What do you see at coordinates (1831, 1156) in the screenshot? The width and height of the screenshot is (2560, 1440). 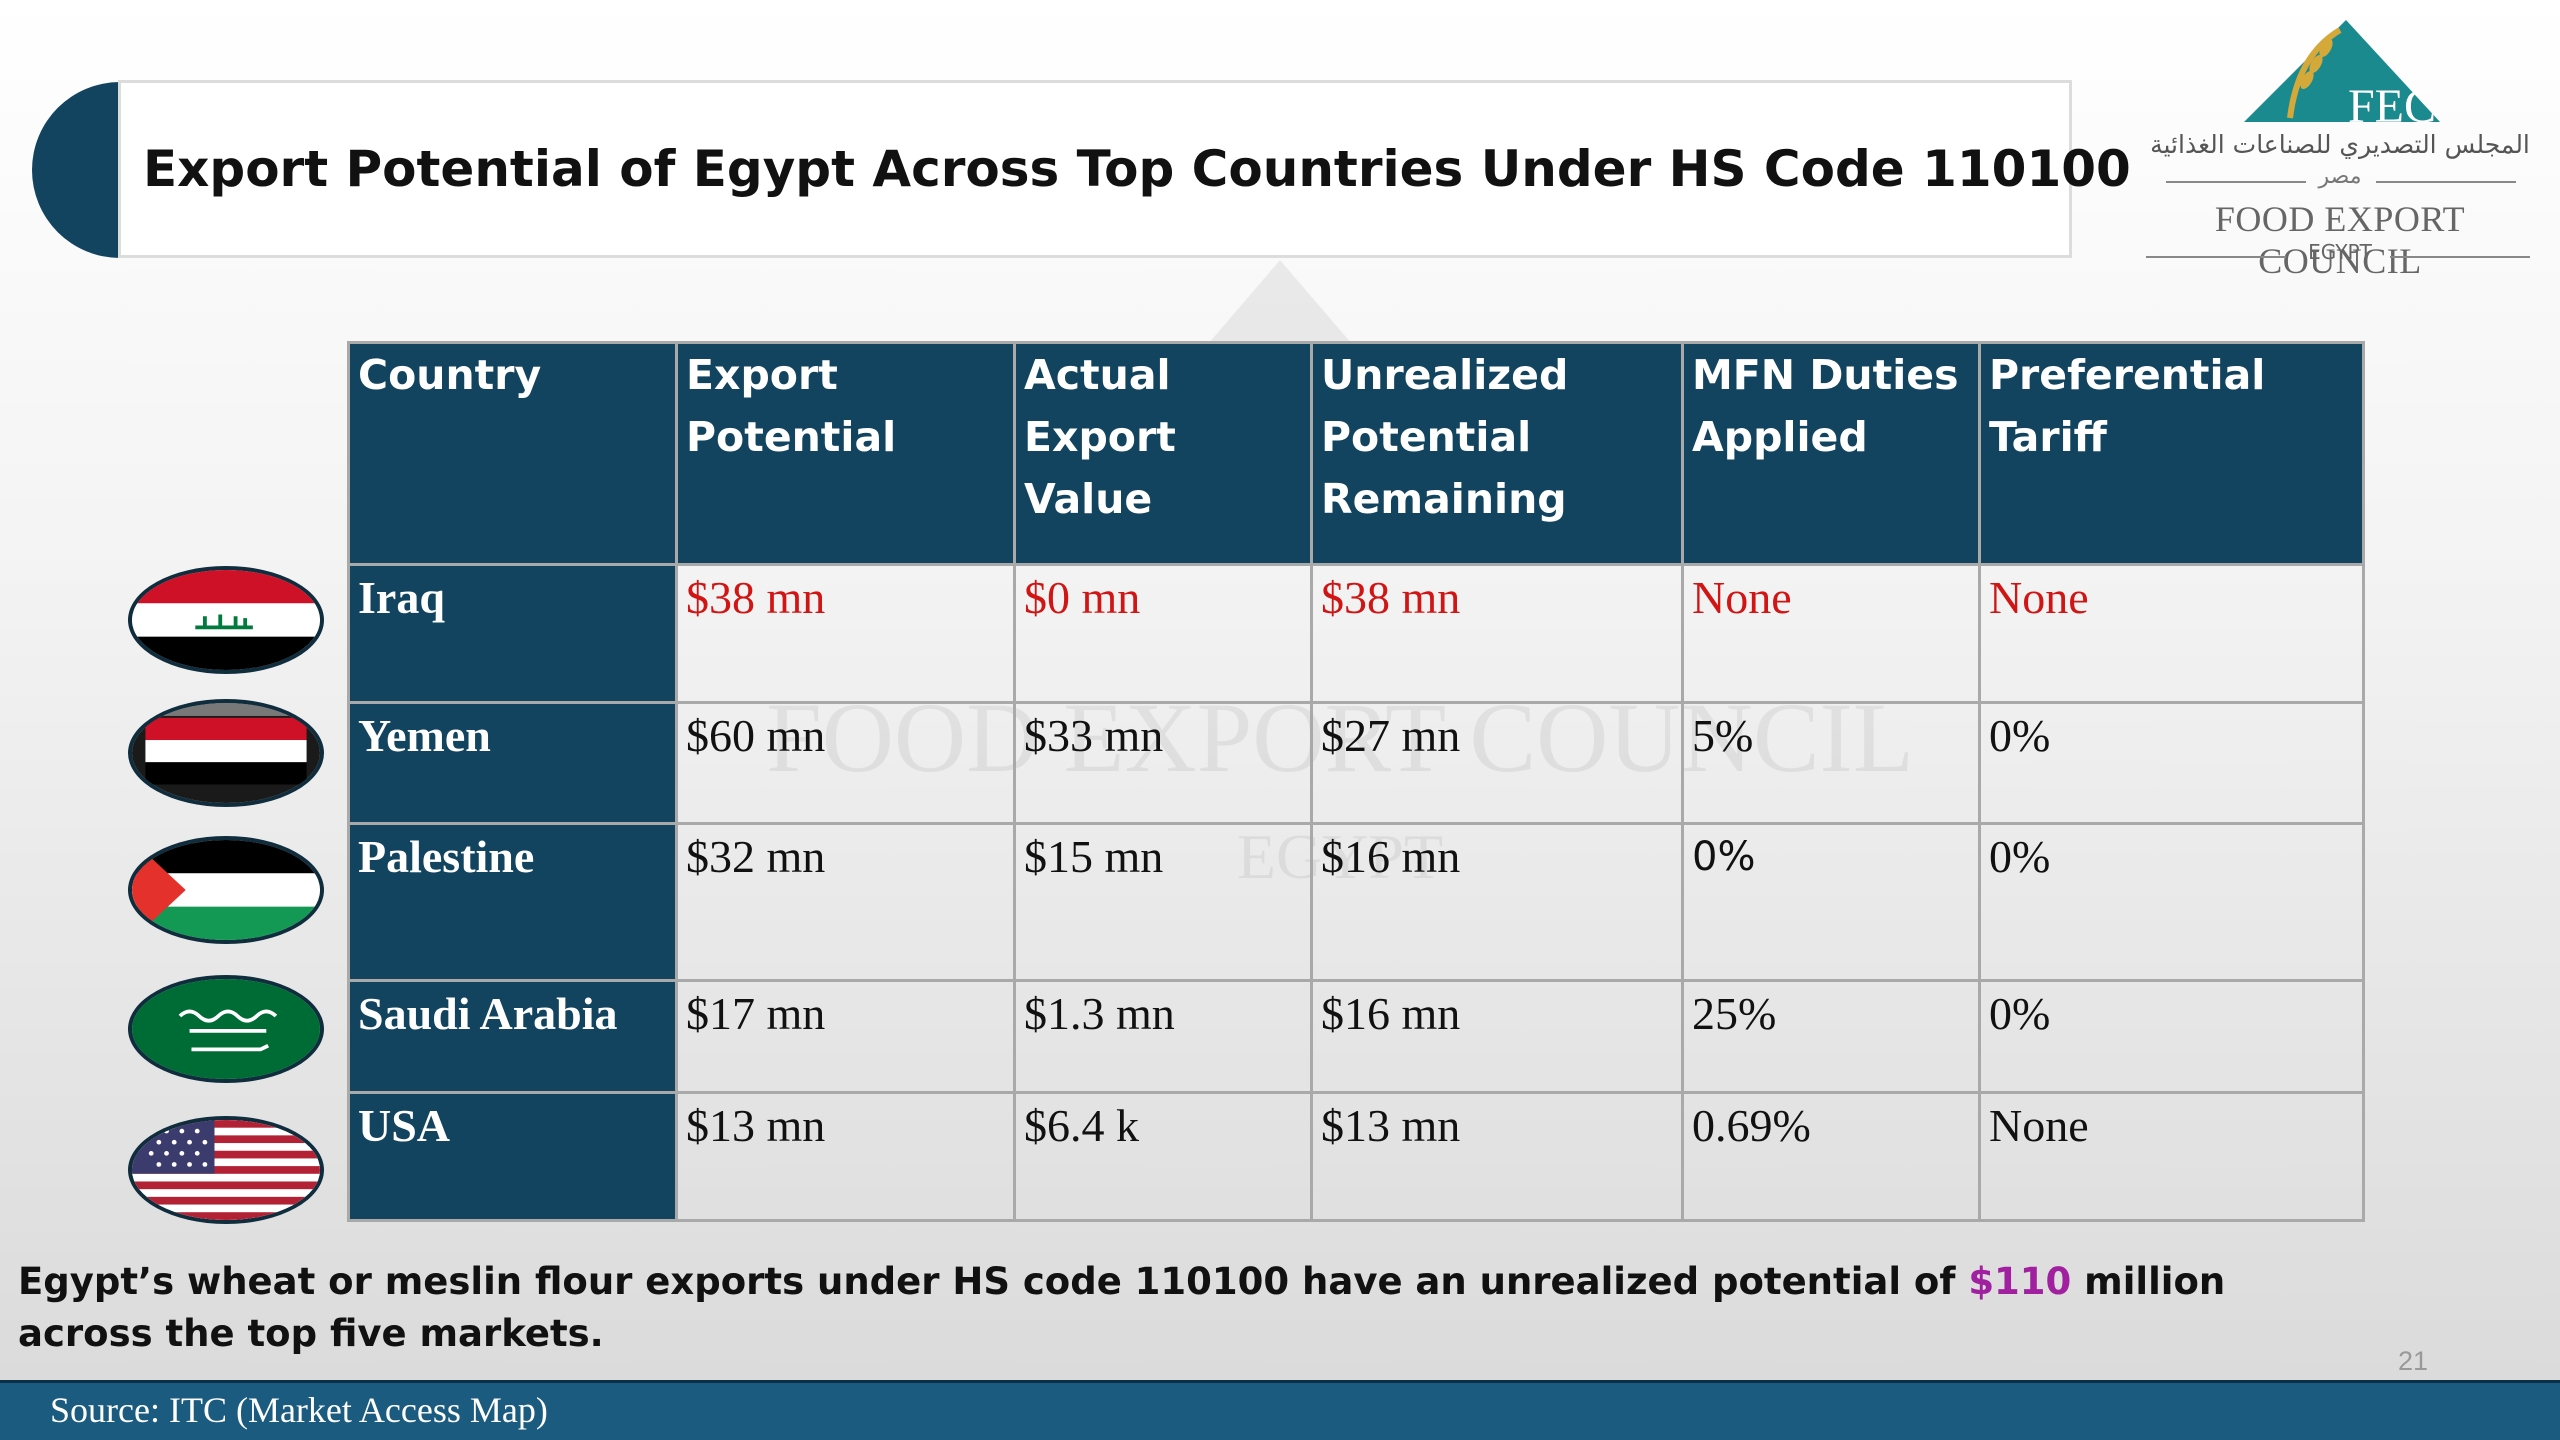 I see `mfn-cell: 0.69%` at bounding box center [1831, 1156].